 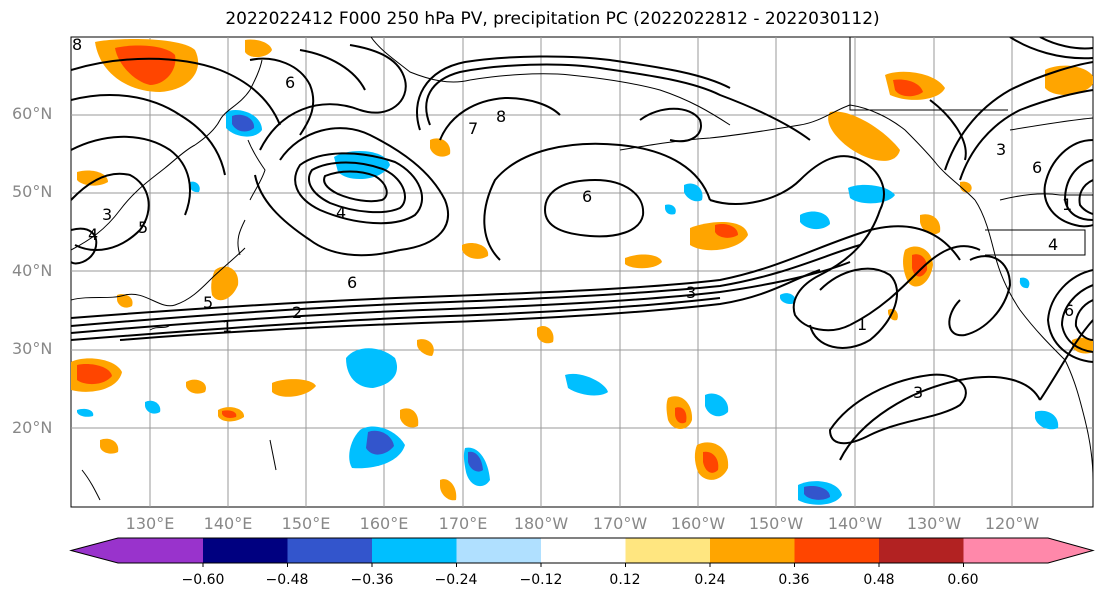 What do you see at coordinates (463, 523) in the screenshot?
I see `lon-label-170e: 170°E` at bounding box center [463, 523].